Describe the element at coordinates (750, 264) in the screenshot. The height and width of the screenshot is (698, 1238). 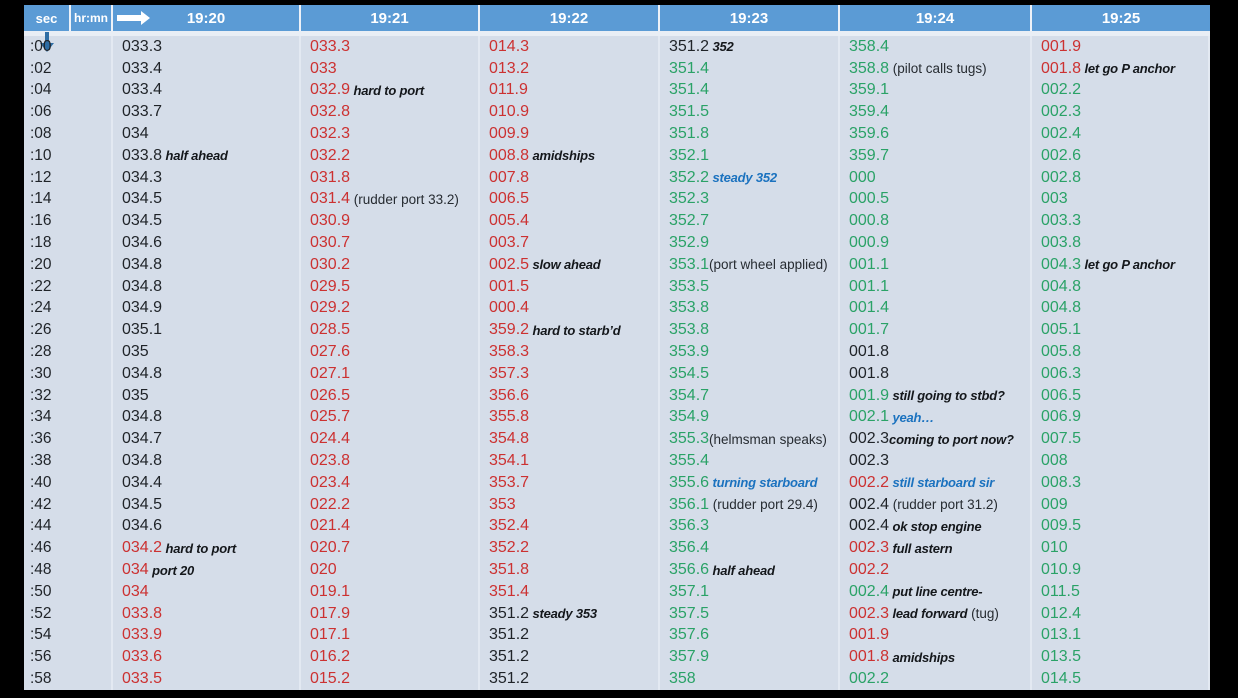
I see `cell-19-23-20: 353.1 (port wheel applied)` at that location.